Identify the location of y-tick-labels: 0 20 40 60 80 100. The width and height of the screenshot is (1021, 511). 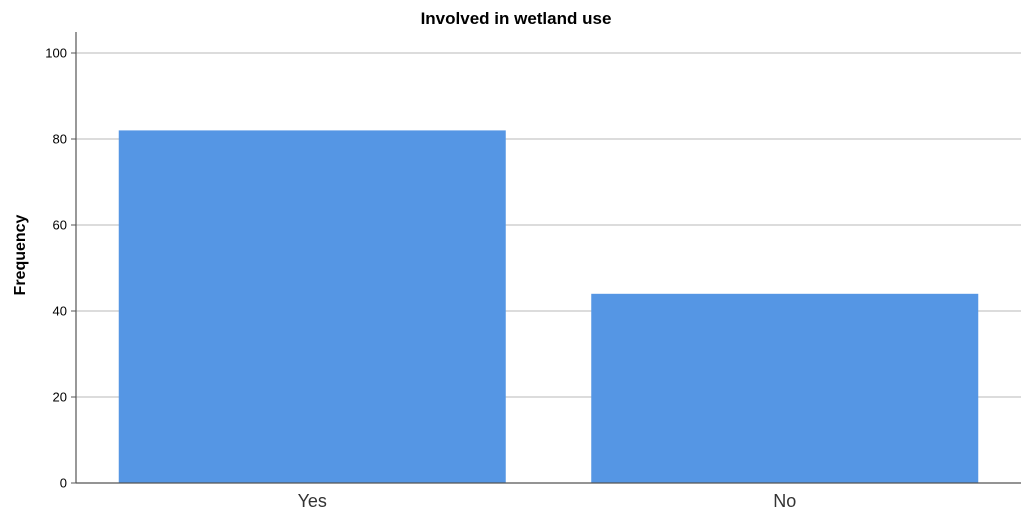
(56, 268).